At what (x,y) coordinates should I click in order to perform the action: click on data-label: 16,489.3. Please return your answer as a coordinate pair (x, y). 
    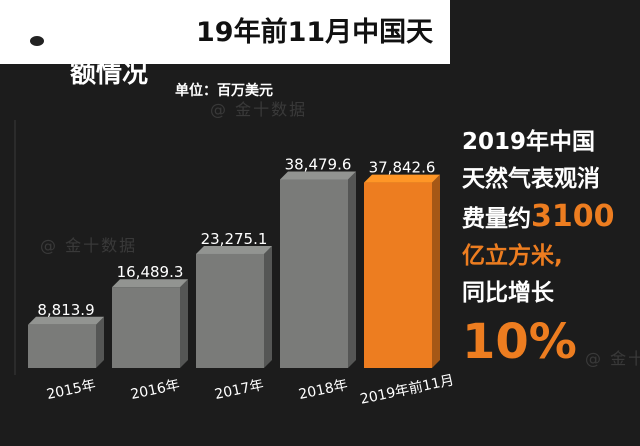
    Looking at the image, I should click on (150, 272).